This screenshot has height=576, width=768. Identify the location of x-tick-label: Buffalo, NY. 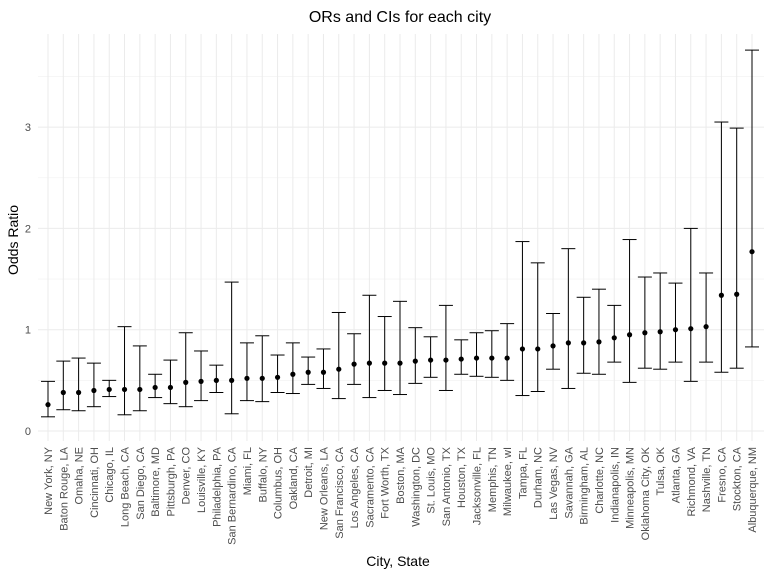
(263, 474).